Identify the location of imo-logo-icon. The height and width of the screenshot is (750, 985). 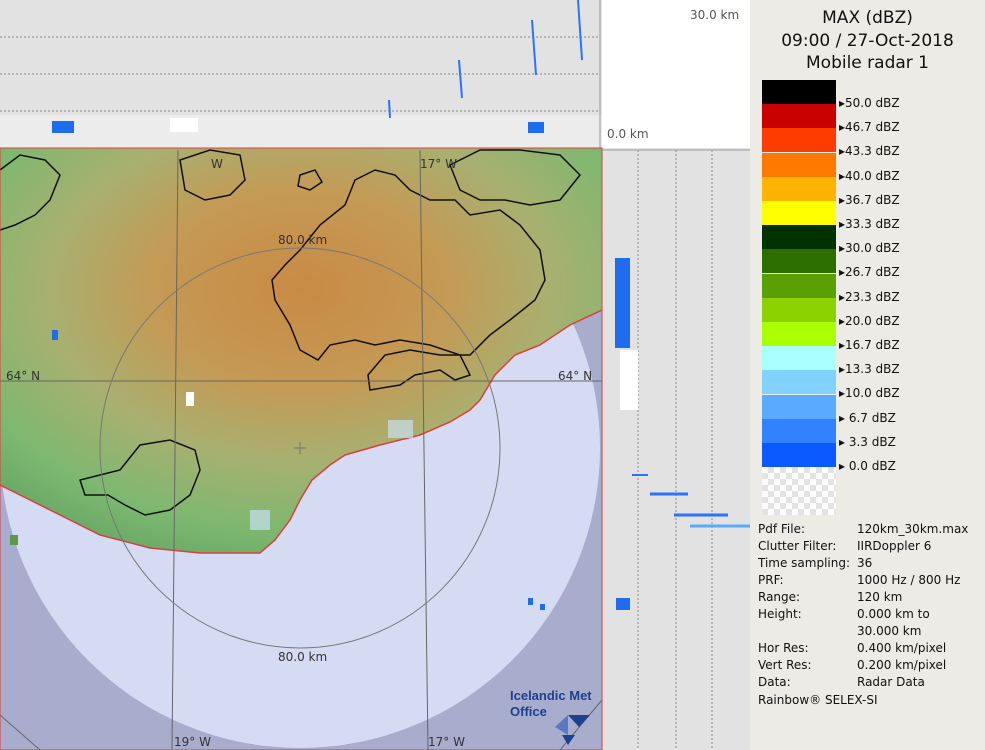
(572, 730).